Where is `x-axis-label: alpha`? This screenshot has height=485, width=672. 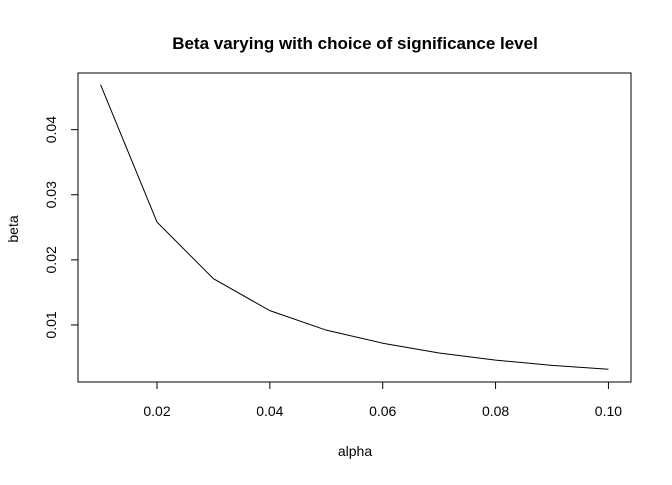
x-axis-label: alpha is located at coordinates (355, 451).